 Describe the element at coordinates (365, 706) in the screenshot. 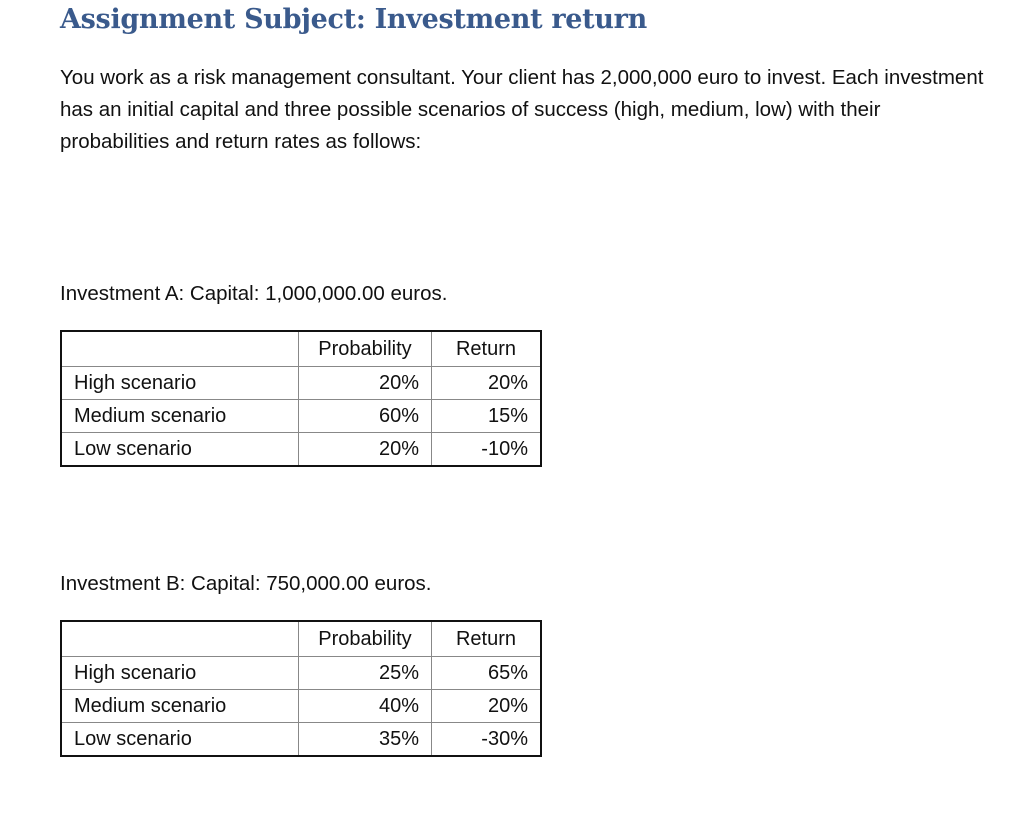

I see `probability-value: 40%` at that location.